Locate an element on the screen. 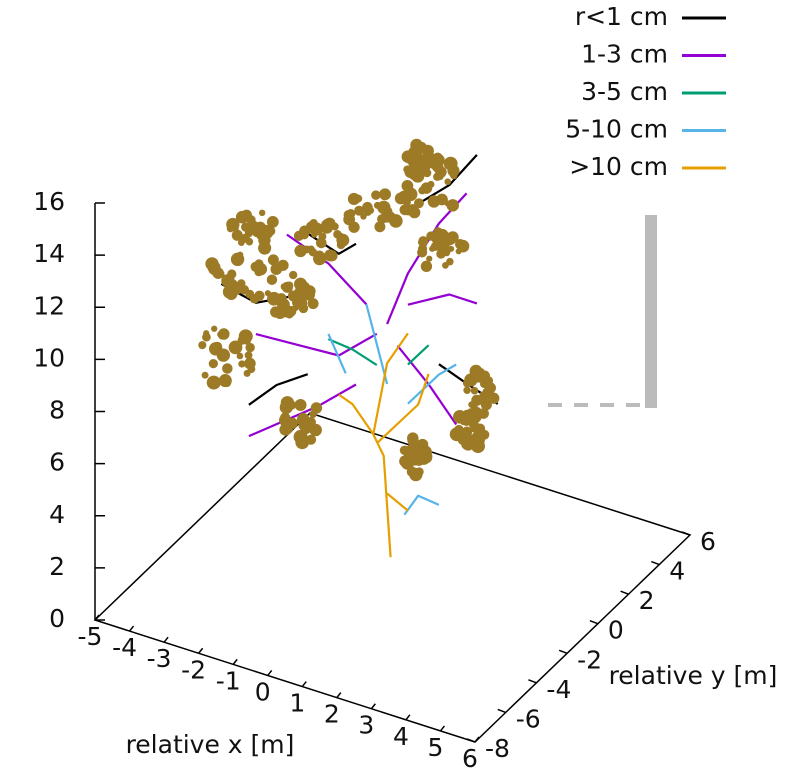  x-tick-label: -2 is located at coordinates (193, 669).